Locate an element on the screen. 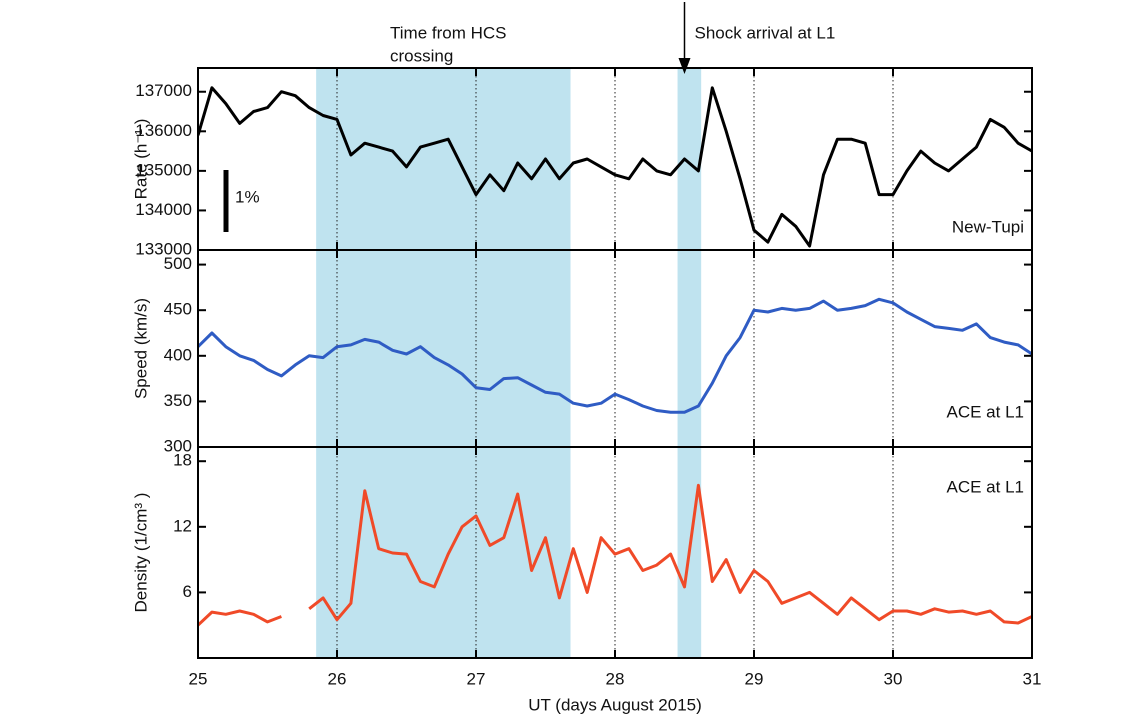 The image size is (1135, 723). y-tick-label: 18 is located at coordinates (182, 460).